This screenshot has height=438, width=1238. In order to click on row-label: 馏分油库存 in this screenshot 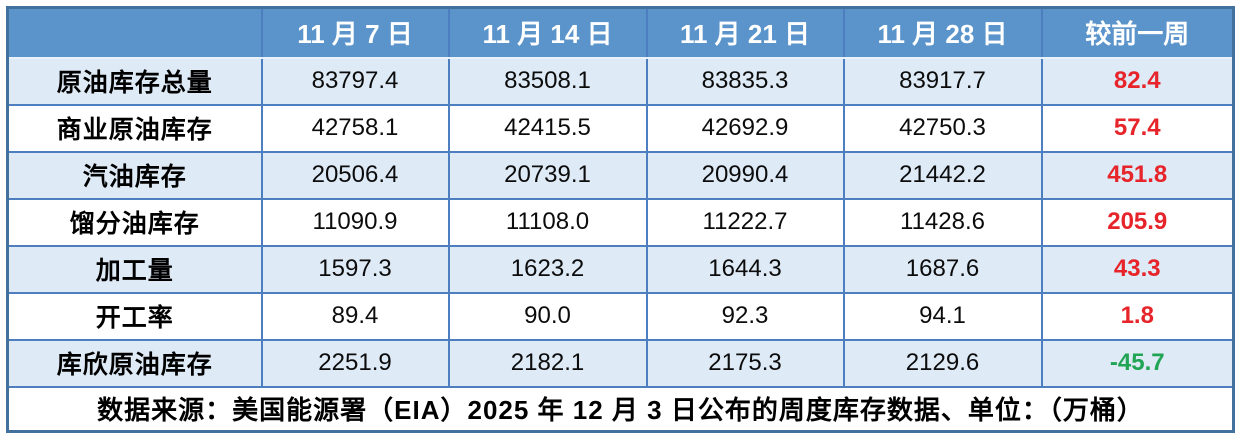, I will do `click(134, 222)`.